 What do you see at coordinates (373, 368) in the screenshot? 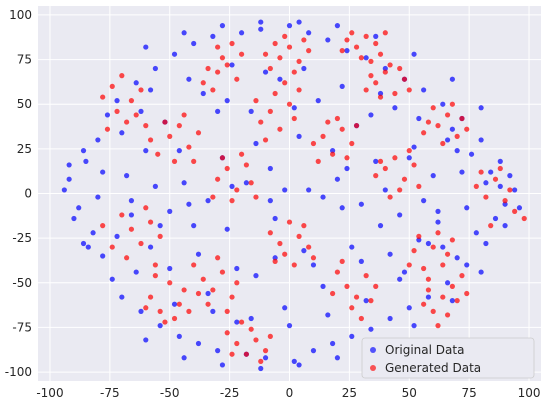
I see `legend-marker-generated` at bounding box center [373, 368].